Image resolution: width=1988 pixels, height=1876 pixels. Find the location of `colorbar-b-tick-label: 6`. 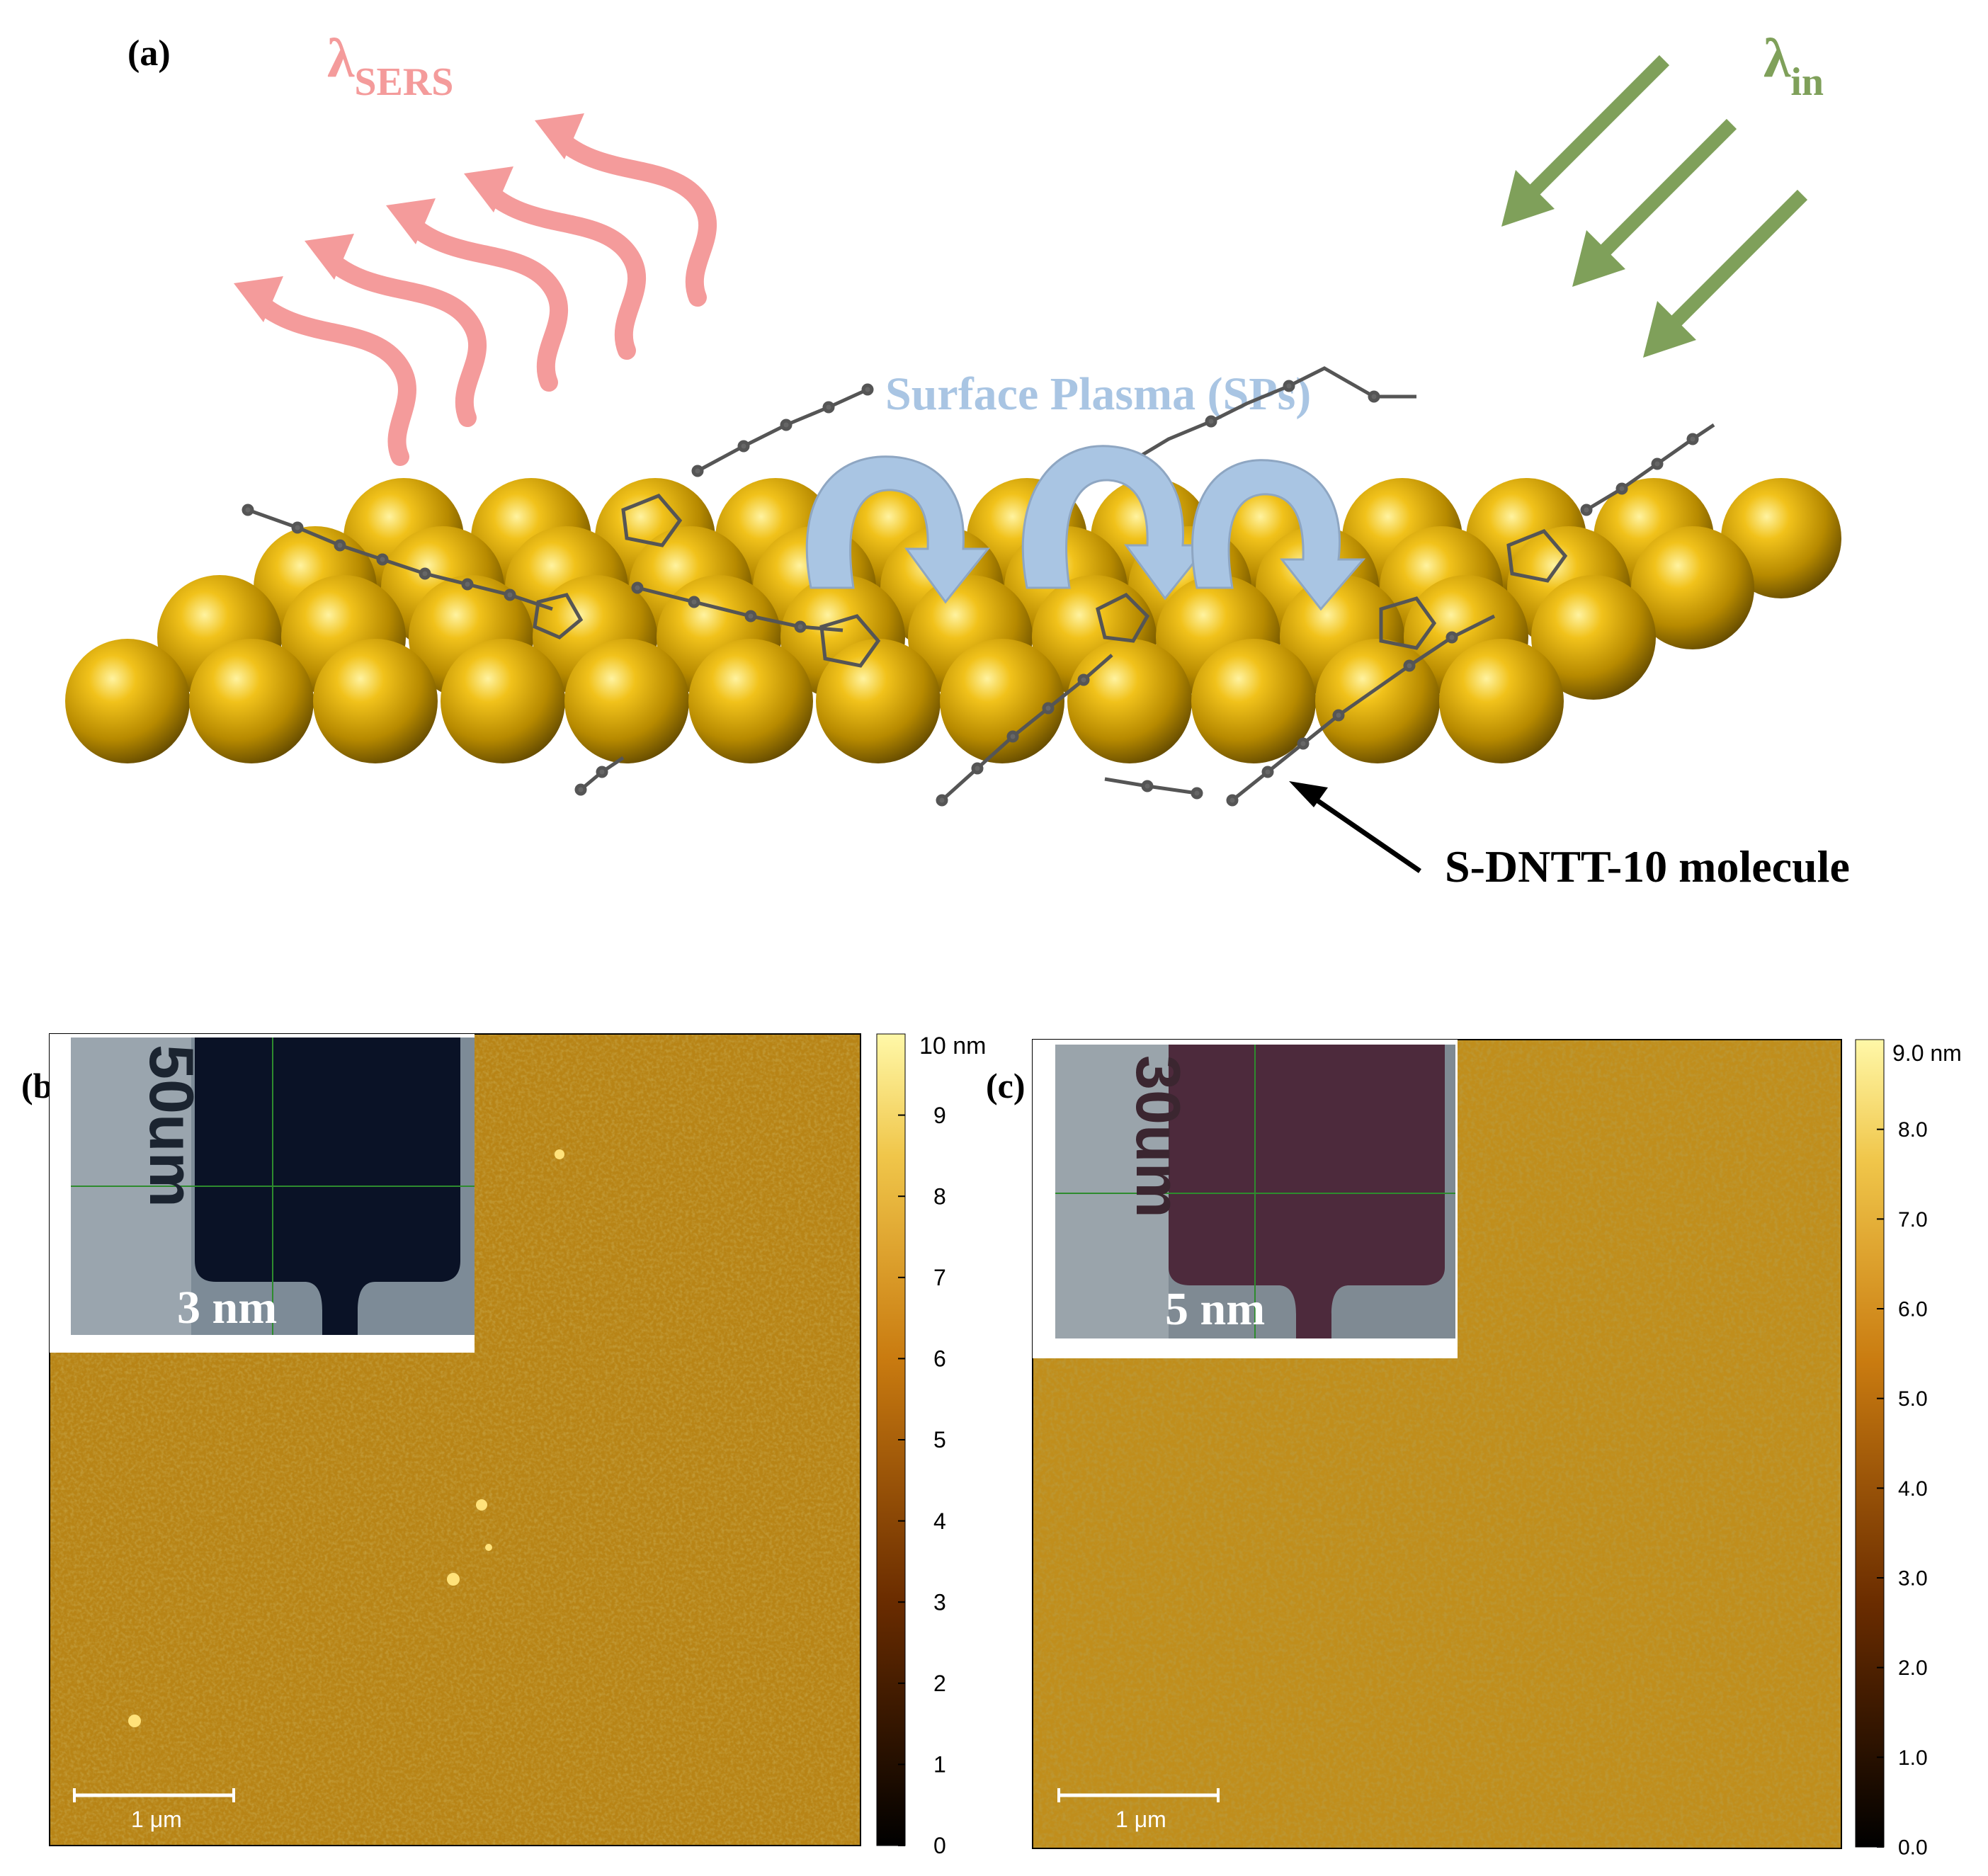

colorbar-b-tick-label: 6 is located at coordinates (939, 1359).